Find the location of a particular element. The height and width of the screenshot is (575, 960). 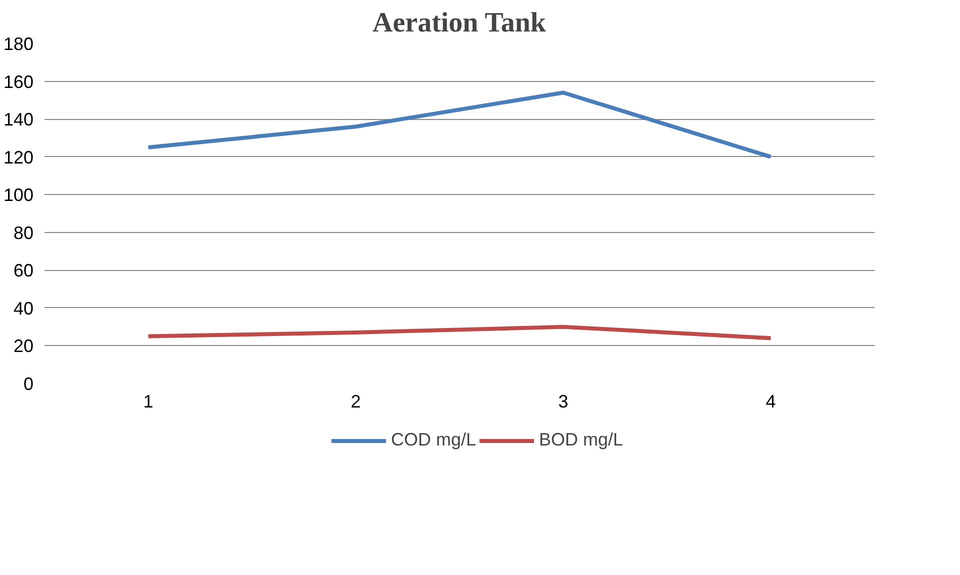

y-tick-label: 60 is located at coordinates (23, 270).